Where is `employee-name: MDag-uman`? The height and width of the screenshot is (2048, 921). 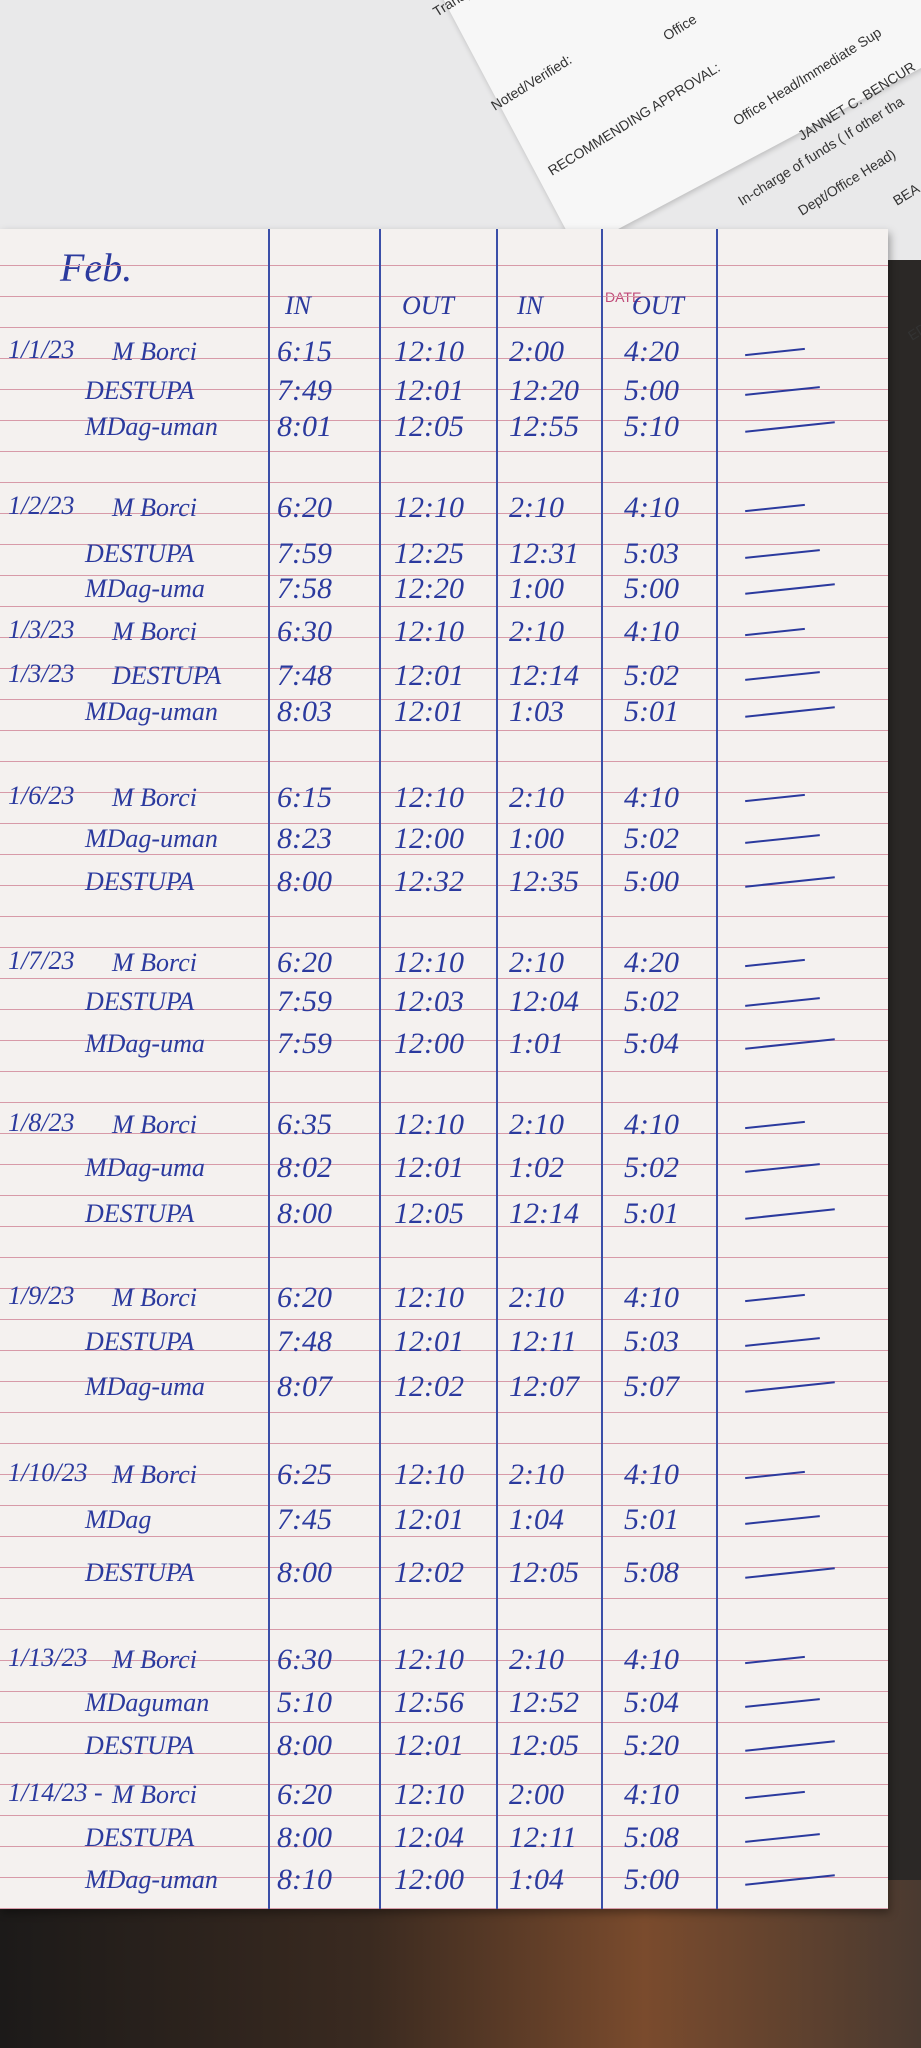 employee-name: MDag-uman is located at coordinates (151, 838).